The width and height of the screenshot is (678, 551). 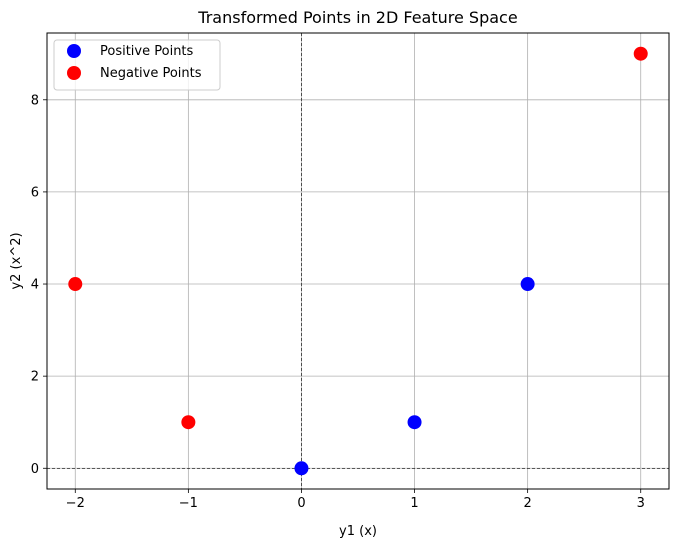 What do you see at coordinates (188, 503) in the screenshot?
I see `x-tick-label: −1` at bounding box center [188, 503].